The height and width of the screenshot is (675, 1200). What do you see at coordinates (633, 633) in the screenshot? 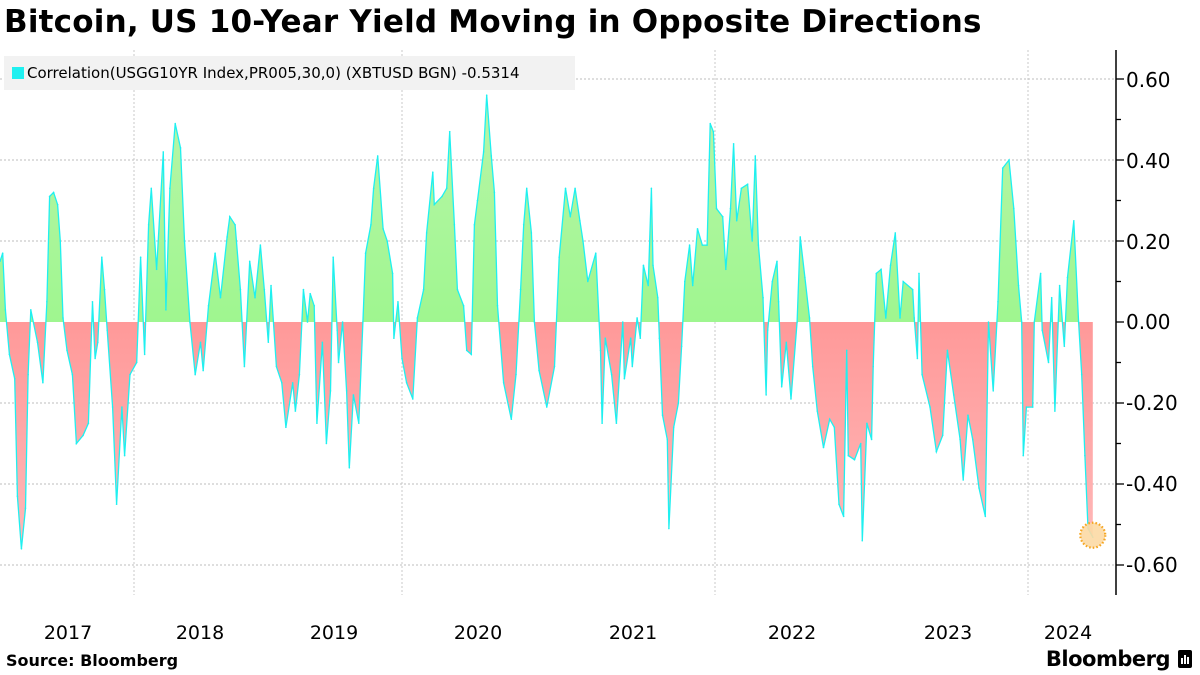
I see `x-tick-label: 2021` at bounding box center [633, 633].